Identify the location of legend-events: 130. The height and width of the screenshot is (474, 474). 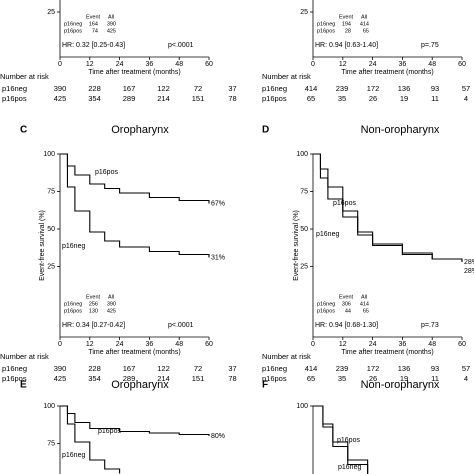
(93, 311).